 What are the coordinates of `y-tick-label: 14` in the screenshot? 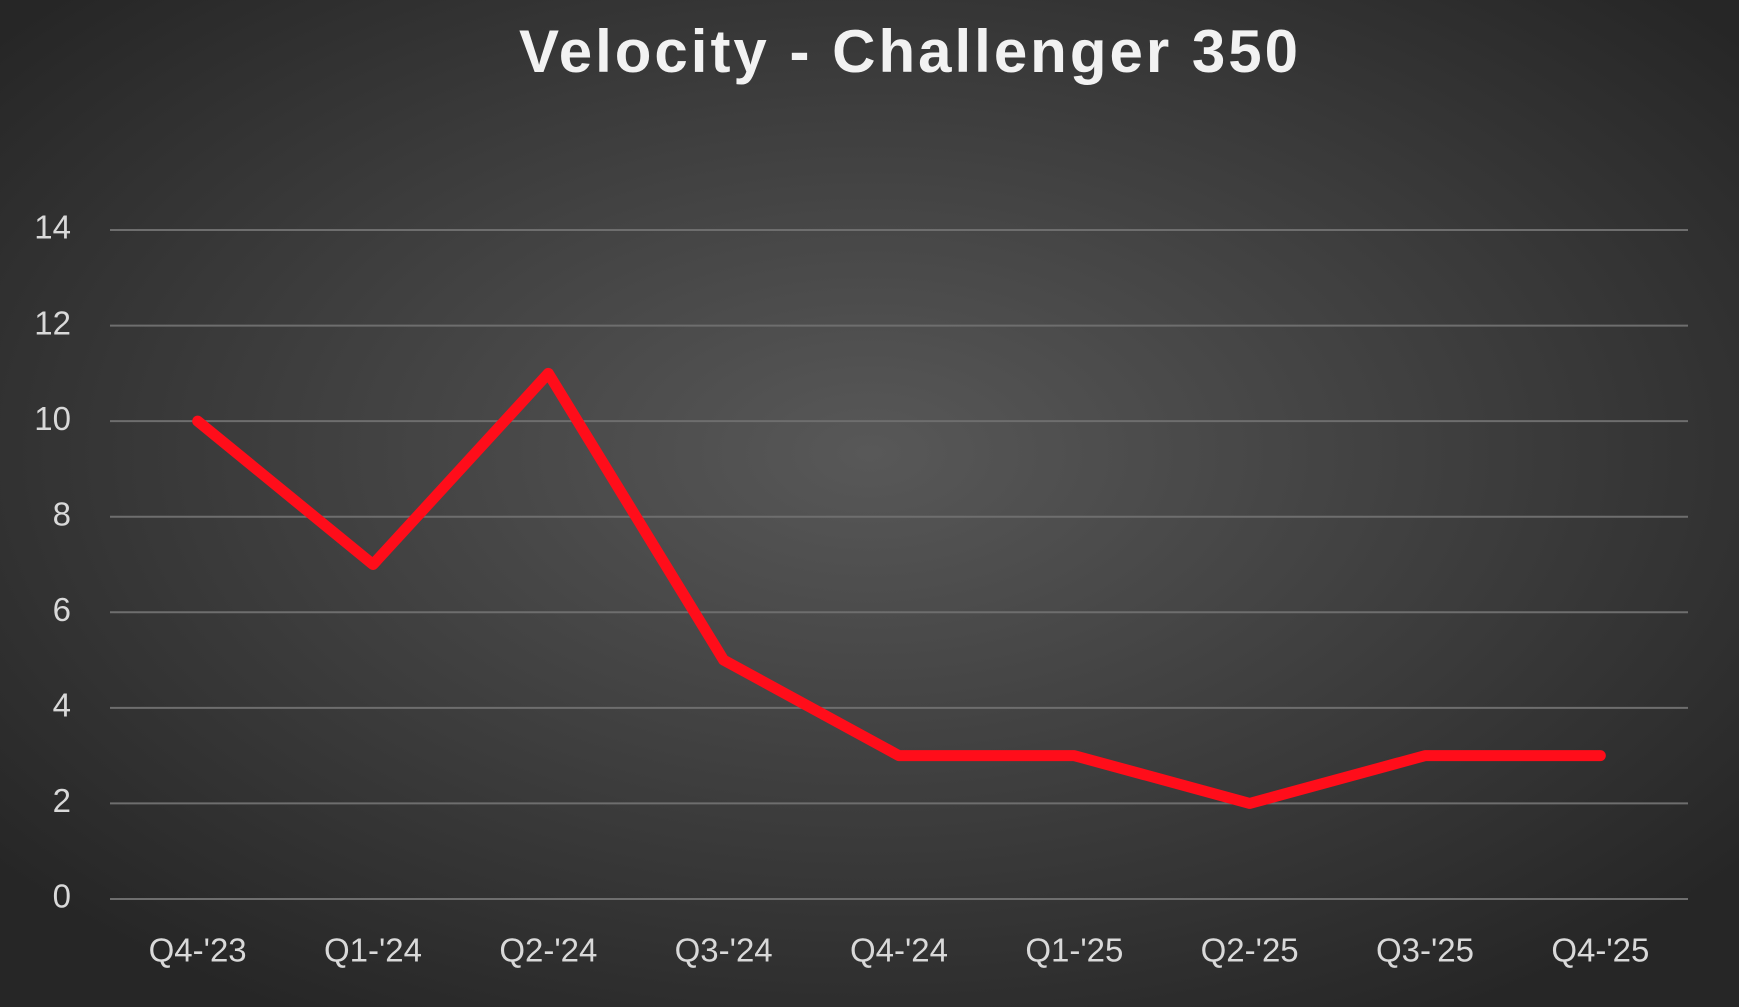 It's located at (52, 227).